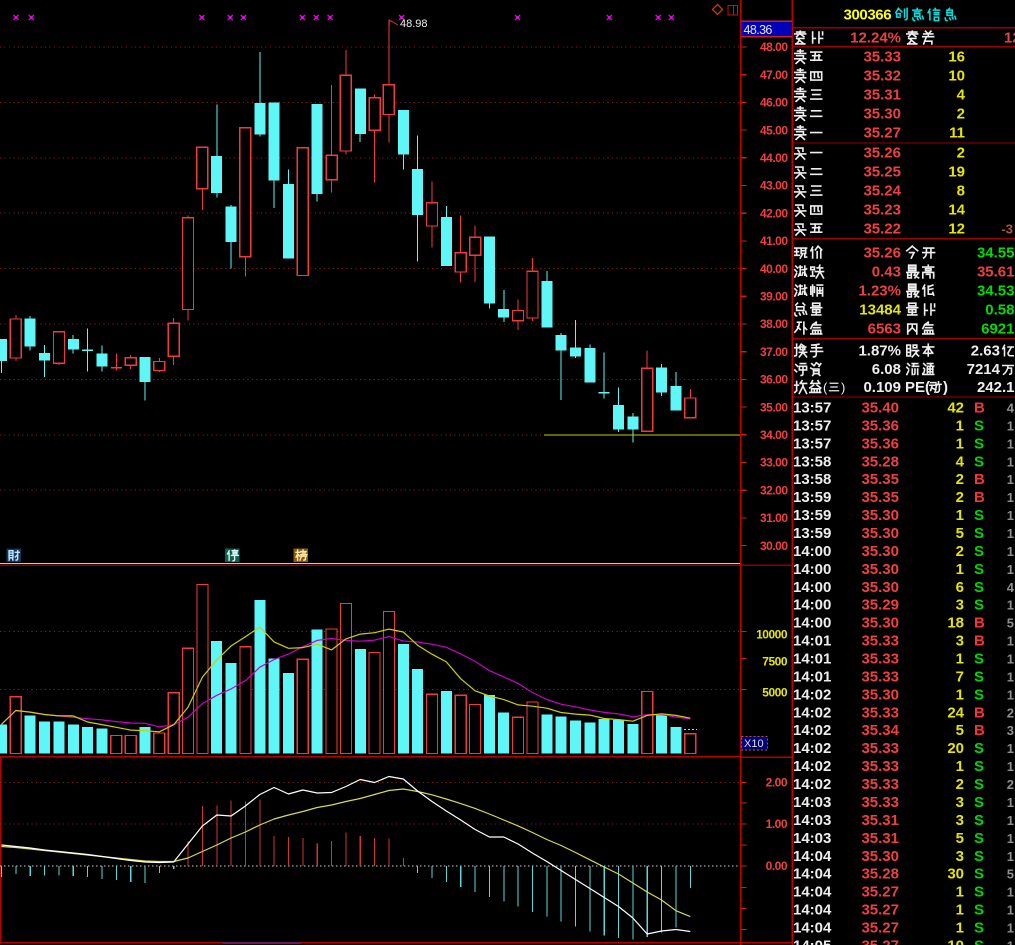 This screenshot has width=1015, height=945. What do you see at coordinates (772, 635) in the screenshot?
I see `svg-text: 10000` at bounding box center [772, 635].